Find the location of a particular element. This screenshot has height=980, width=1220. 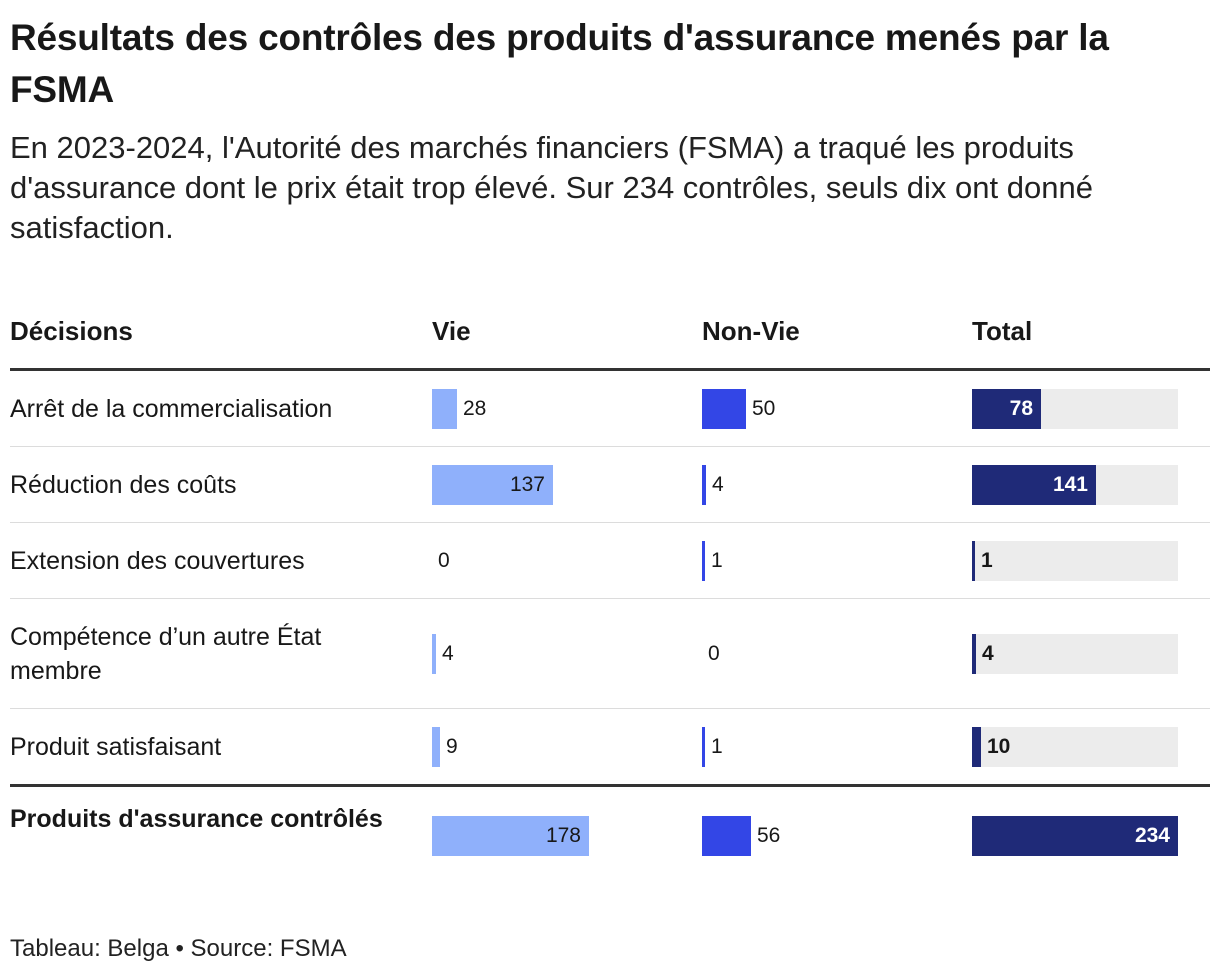

column-header-total: Total is located at coordinates (1002, 331).